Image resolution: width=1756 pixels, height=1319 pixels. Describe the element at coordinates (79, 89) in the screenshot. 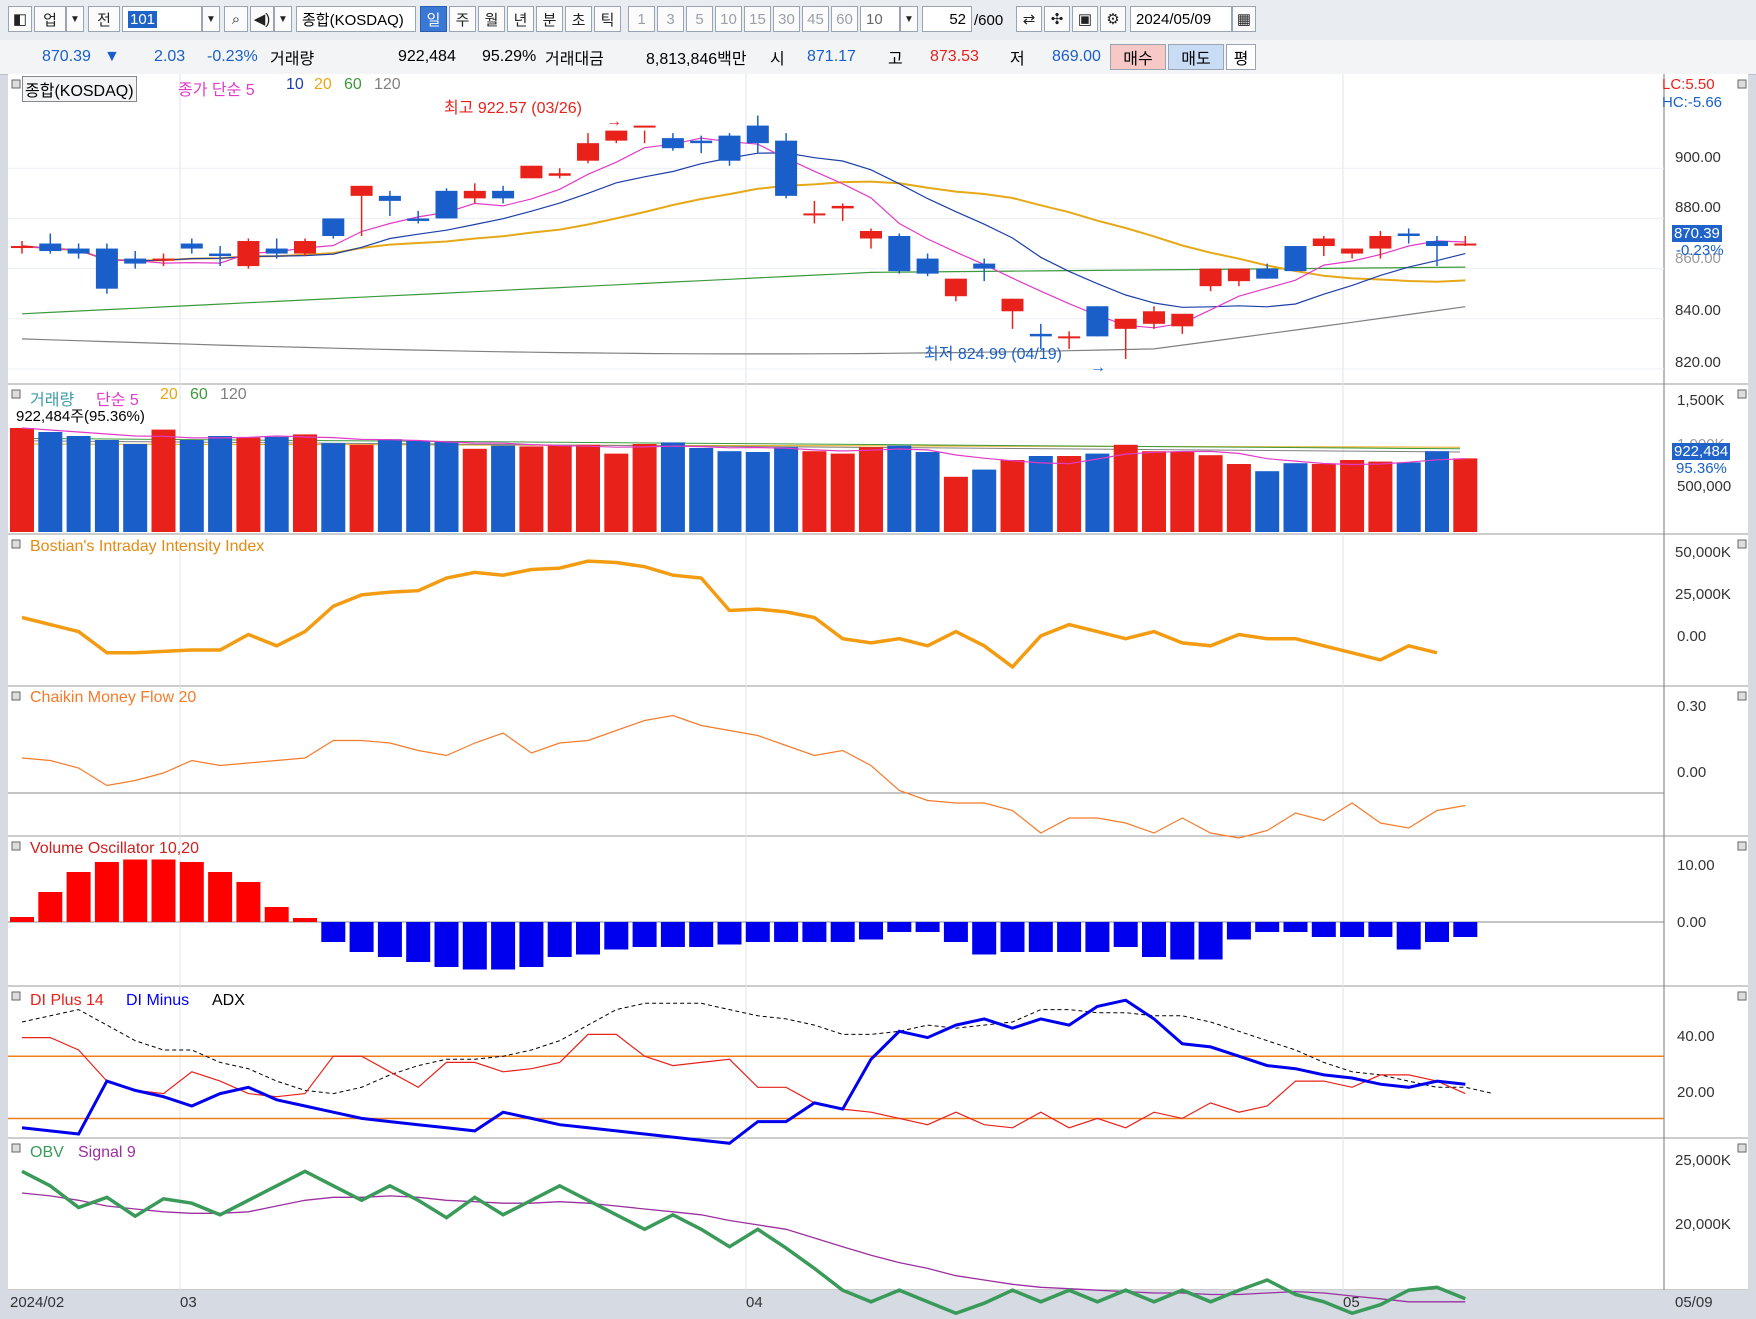

I see `price-panel-title: 종합(KOSDAQ)` at that location.